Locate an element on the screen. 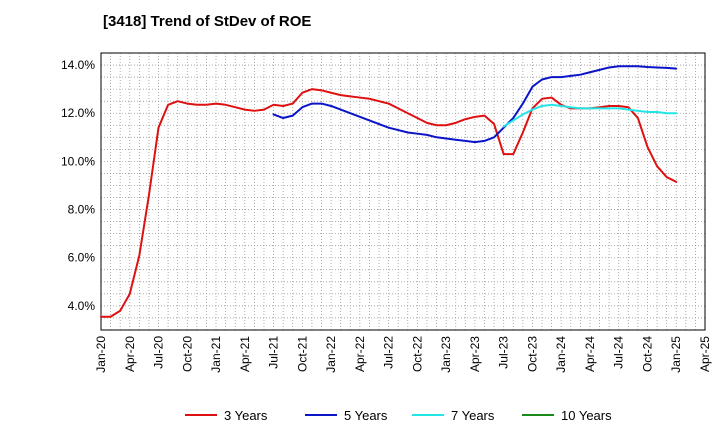 Image resolution: width=720 pixels, height=440 pixels. x-tick-label: Oct-20 is located at coordinates (187, 354).